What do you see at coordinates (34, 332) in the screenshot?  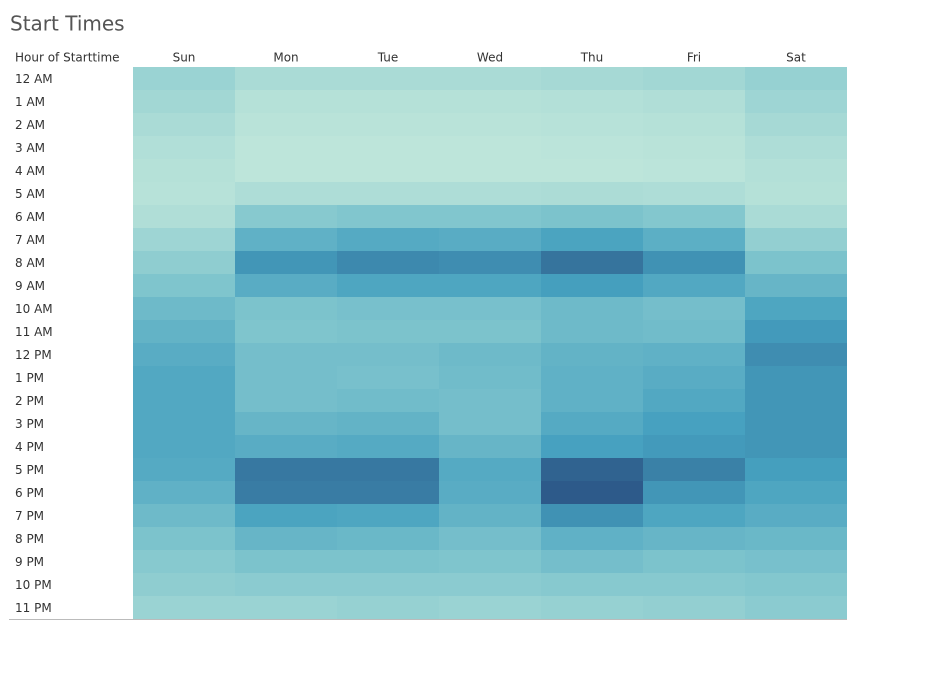 I see `row-label: 11 AM` at bounding box center [34, 332].